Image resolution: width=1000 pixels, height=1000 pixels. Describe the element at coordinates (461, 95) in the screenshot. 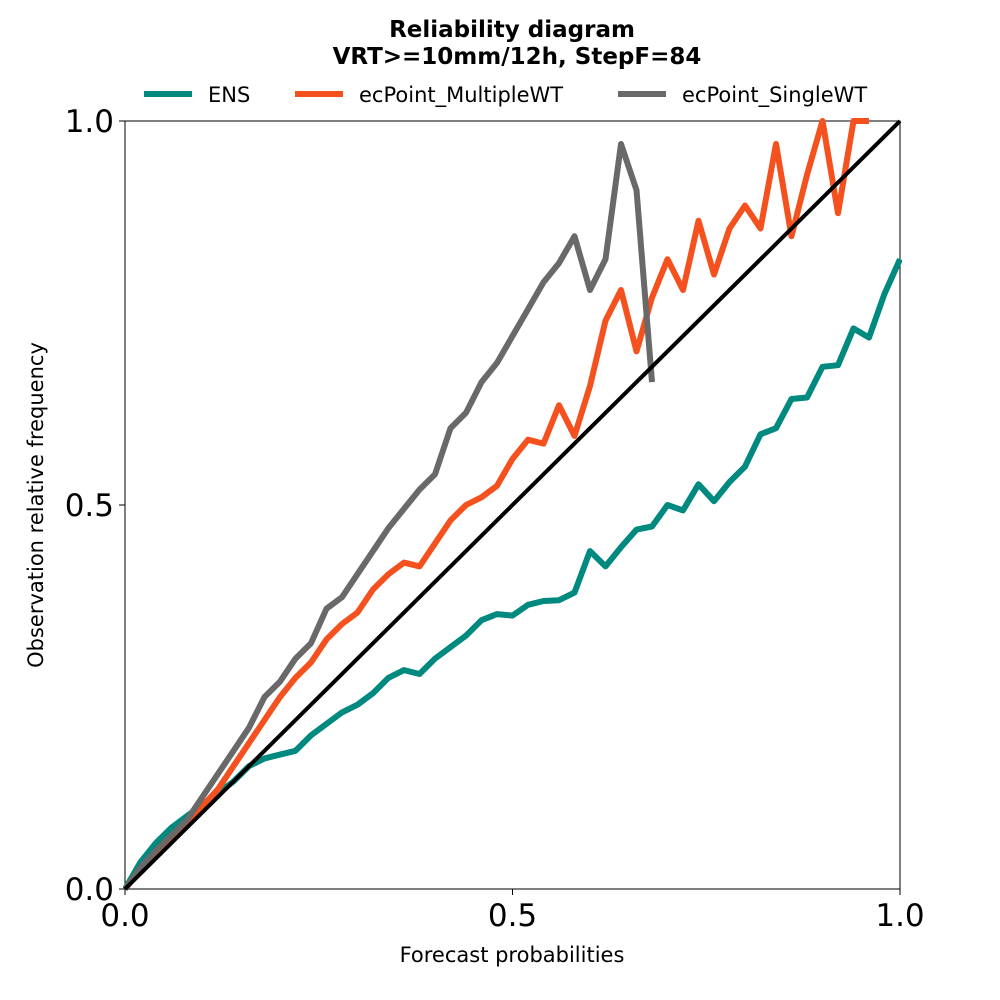

I see `legend-label: ecPoint_MultipleWT` at that location.